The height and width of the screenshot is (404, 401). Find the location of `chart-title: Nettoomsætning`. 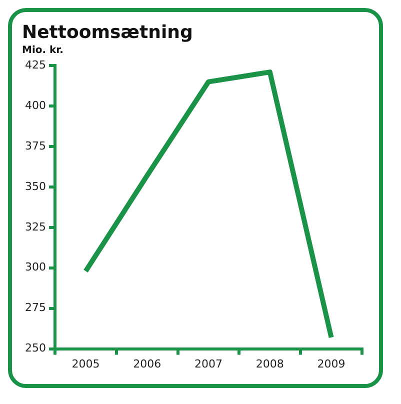

chart-title: Nettoomsætning is located at coordinates (108, 32).